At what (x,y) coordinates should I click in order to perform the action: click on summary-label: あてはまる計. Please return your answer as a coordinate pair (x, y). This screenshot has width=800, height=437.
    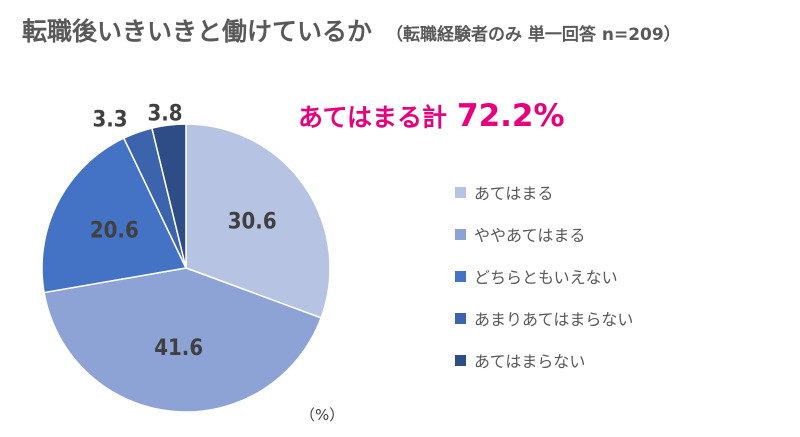
    Looking at the image, I should click on (373, 117).